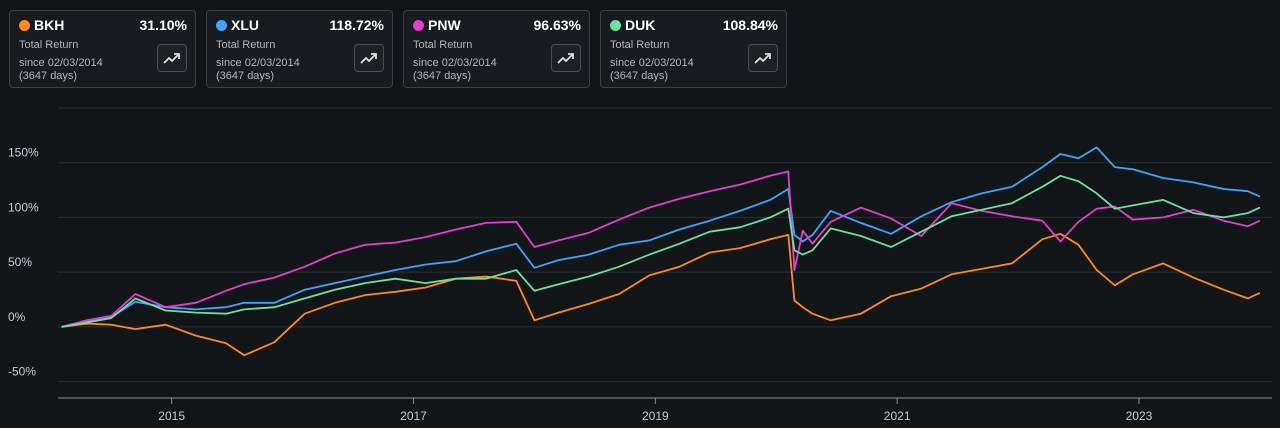 The image size is (1280, 428). I want to click on y-tick-label: 100%, so click(23, 207).